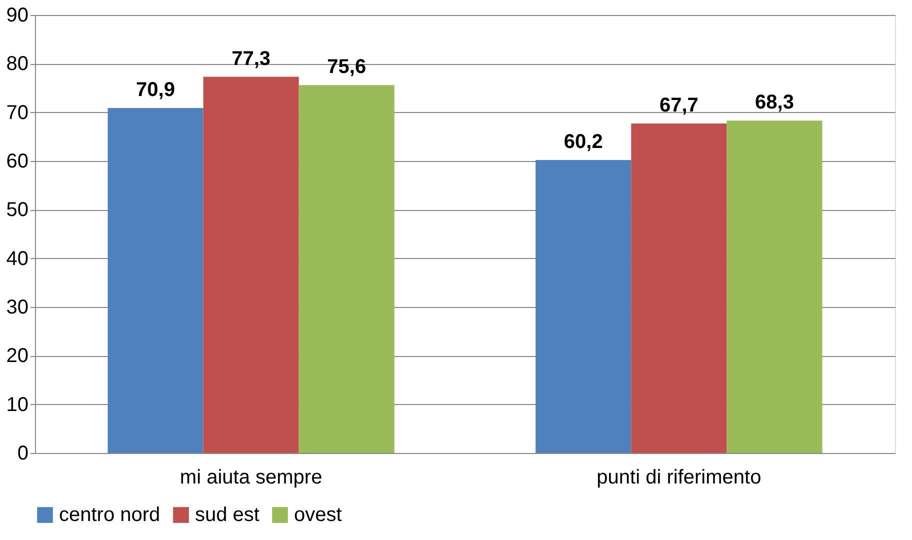 This screenshot has width=912, height=540. I want to click on y-tick-label: 70, so click(17, 113).